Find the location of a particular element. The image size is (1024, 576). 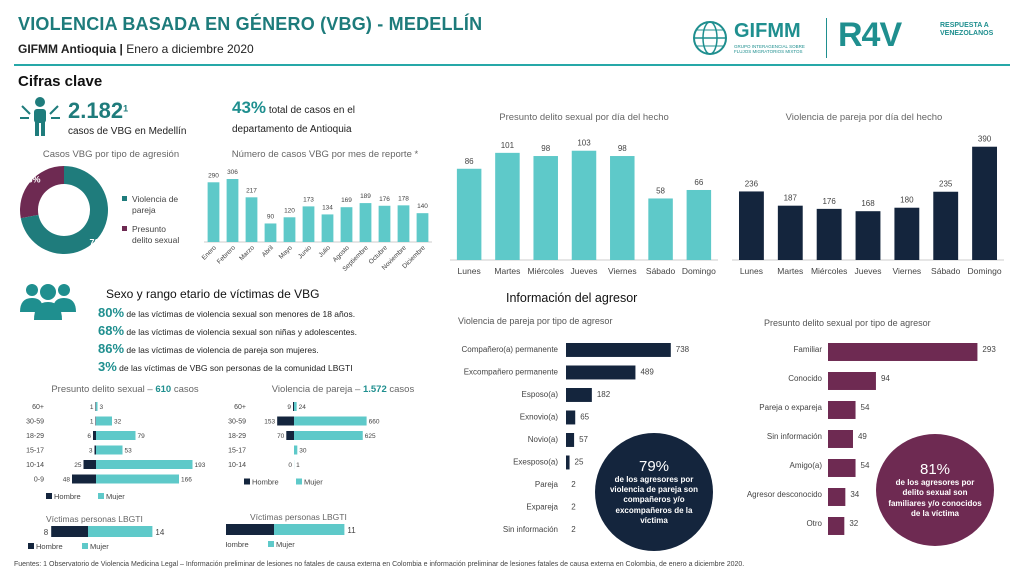

hombre-value: 8 is located at coordinates (46, 532).